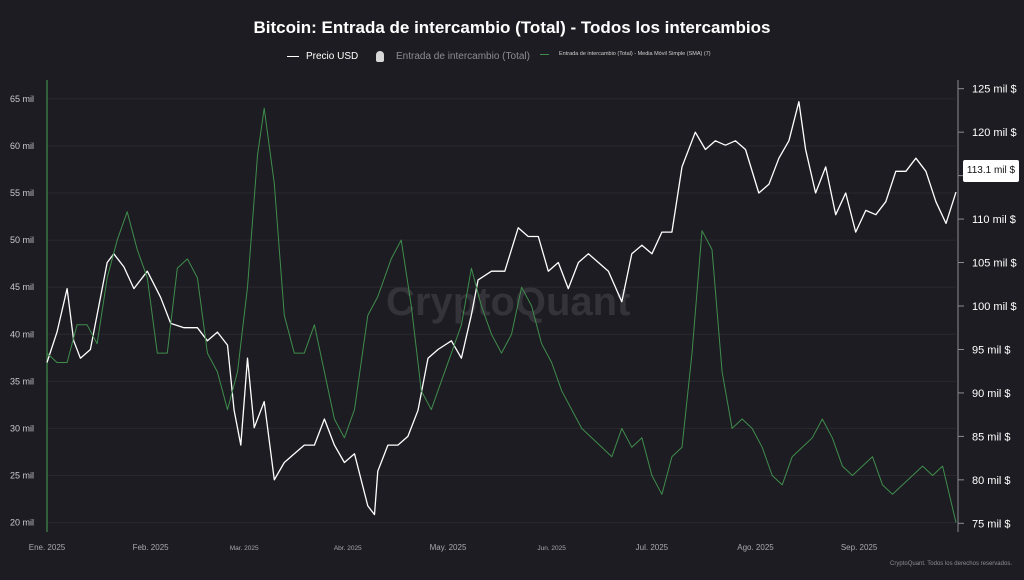  What do you see at coordinates (332, 56) in the screenshot?
I see `legend-label-price: Precio USD` at bounding box center [332, 56].